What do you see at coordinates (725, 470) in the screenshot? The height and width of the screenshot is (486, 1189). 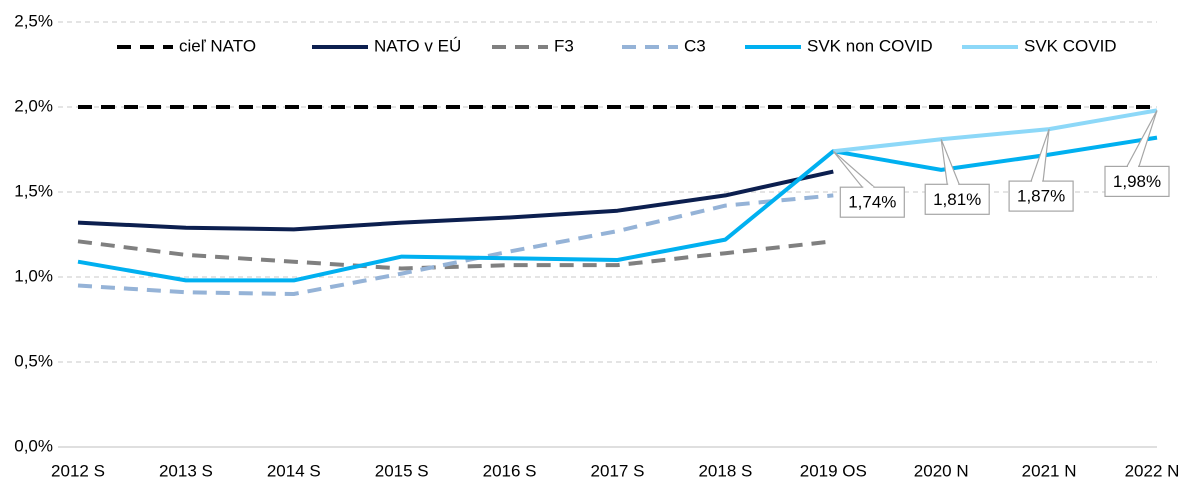 I see `x-tick-label: 2018 S` at bounding box center [725, 470].